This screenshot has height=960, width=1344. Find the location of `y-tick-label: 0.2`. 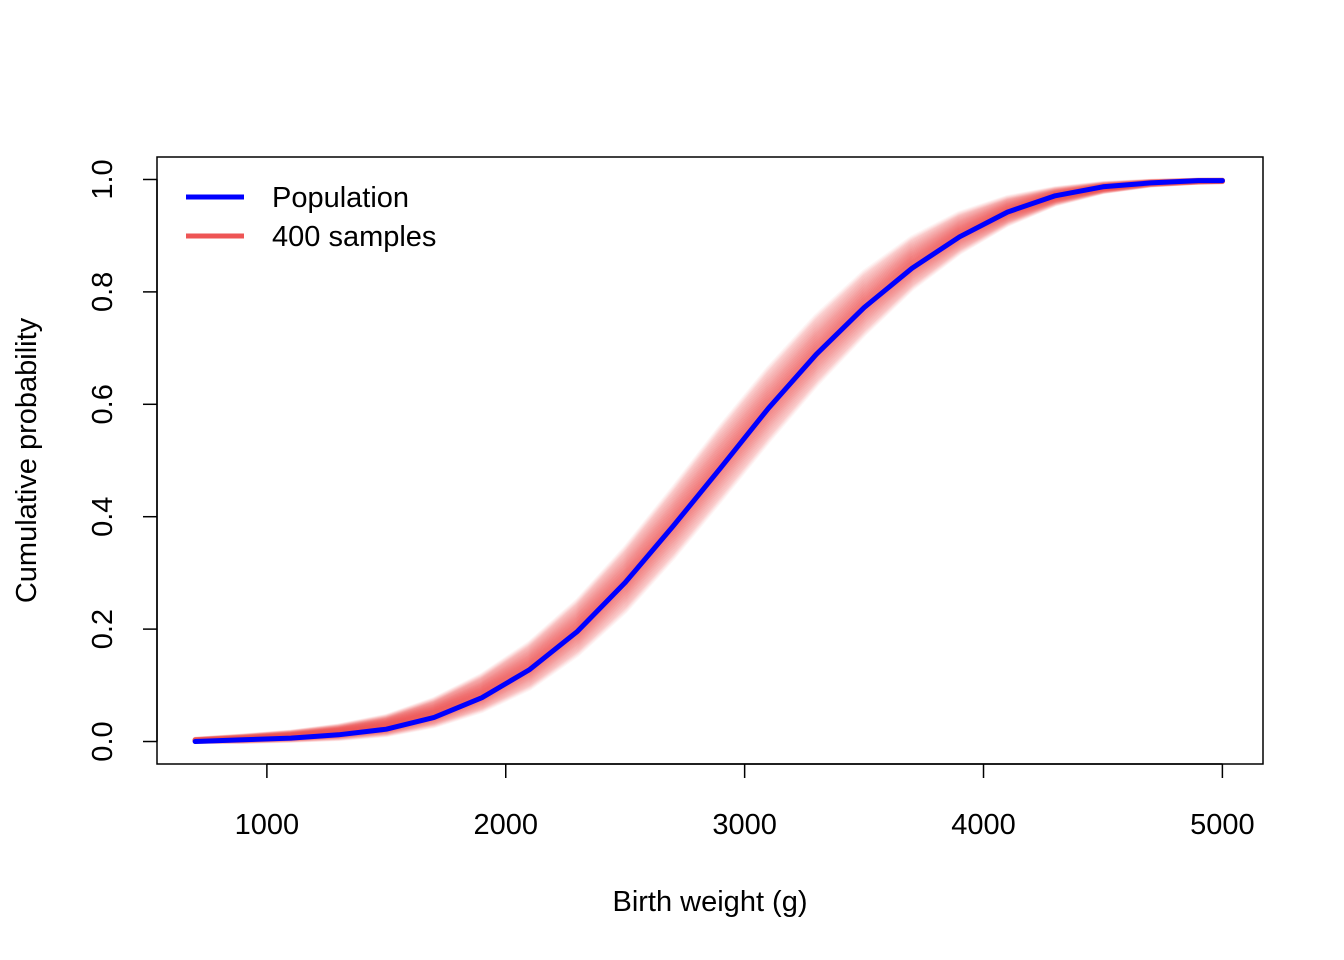

y-tick-label: 0.2 is located at coordinates (103, 629).